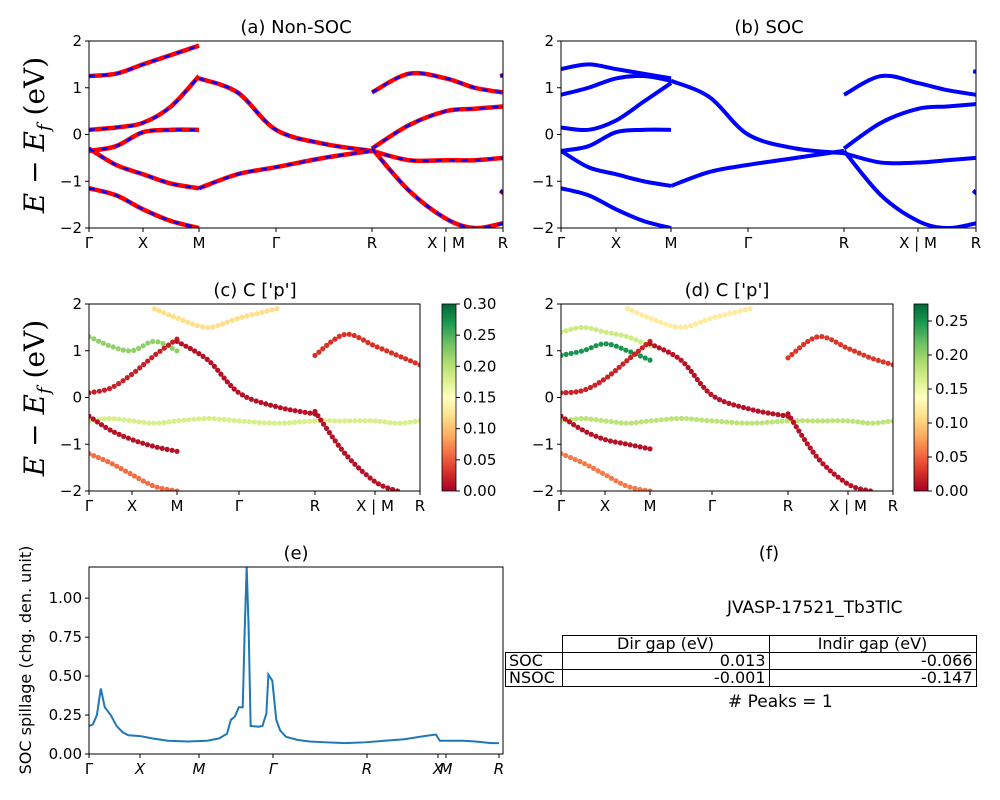 This screenshot has width=1000, height=800. I want to click on plot-area, so click(727, 398).